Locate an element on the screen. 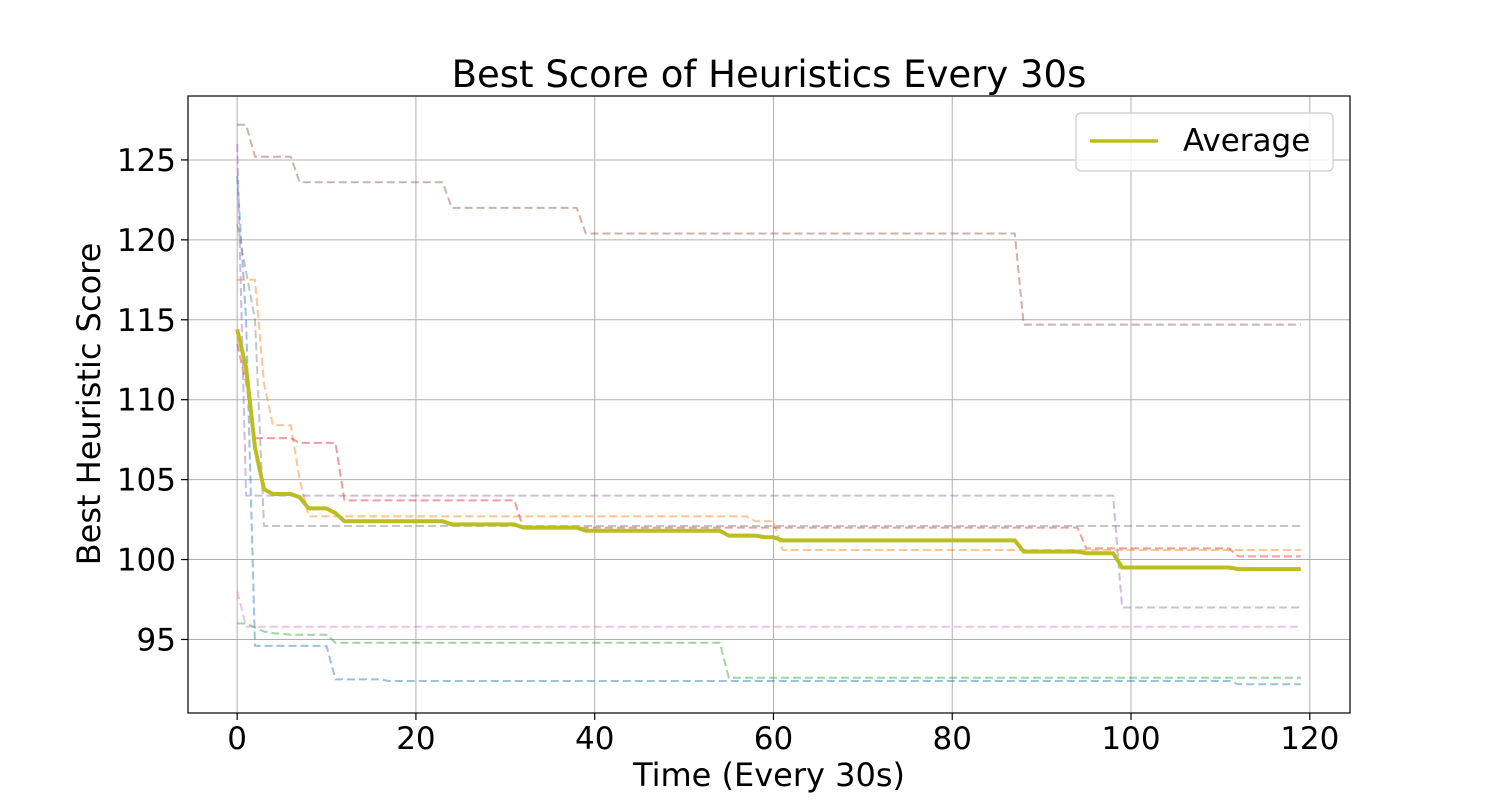  y-tick-label: 125 is located at coordinates (146, 161).